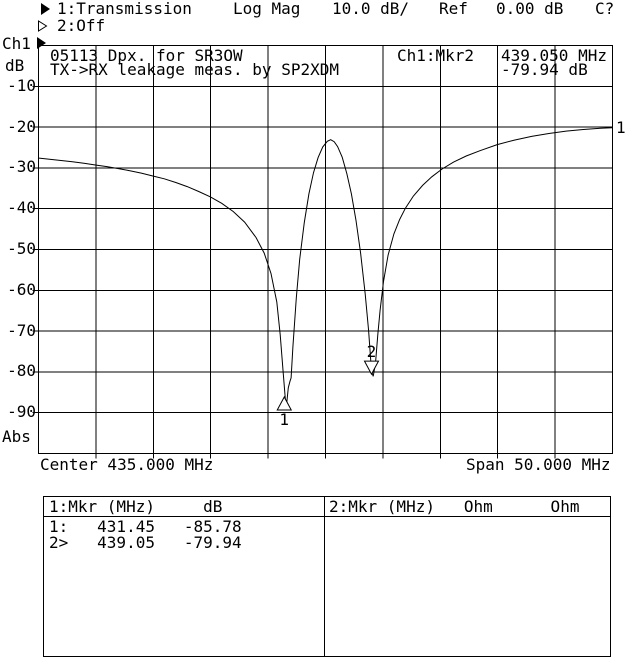 The image size is (640, 659). Describe the element at coordinates (21, 126) in the screenshot. I see `y-axis-tick-label: -20` at that location.